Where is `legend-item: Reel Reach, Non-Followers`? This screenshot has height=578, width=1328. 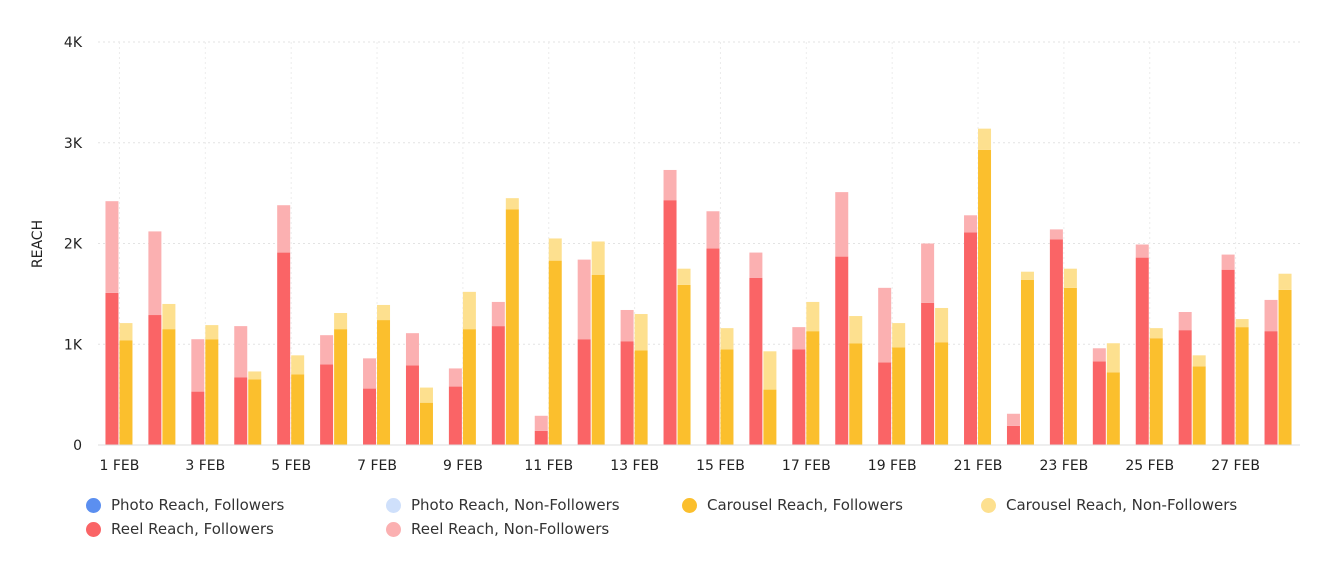
legend-item: Reel Reach, Non-Followers is located at coordinates (497, 529).